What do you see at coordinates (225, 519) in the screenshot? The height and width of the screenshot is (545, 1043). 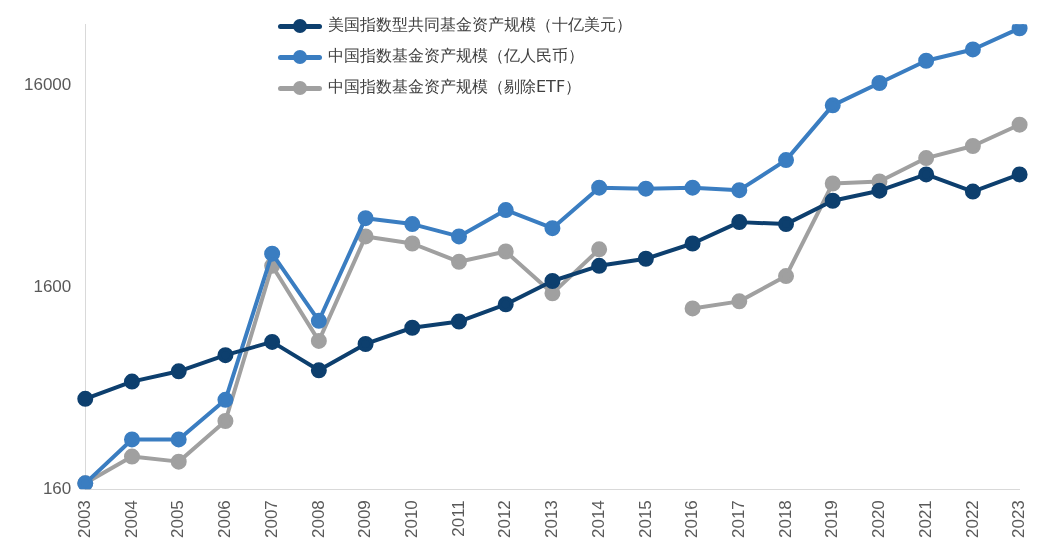 I see `x-tick-label: 2006` at bounding box center [225, 519].